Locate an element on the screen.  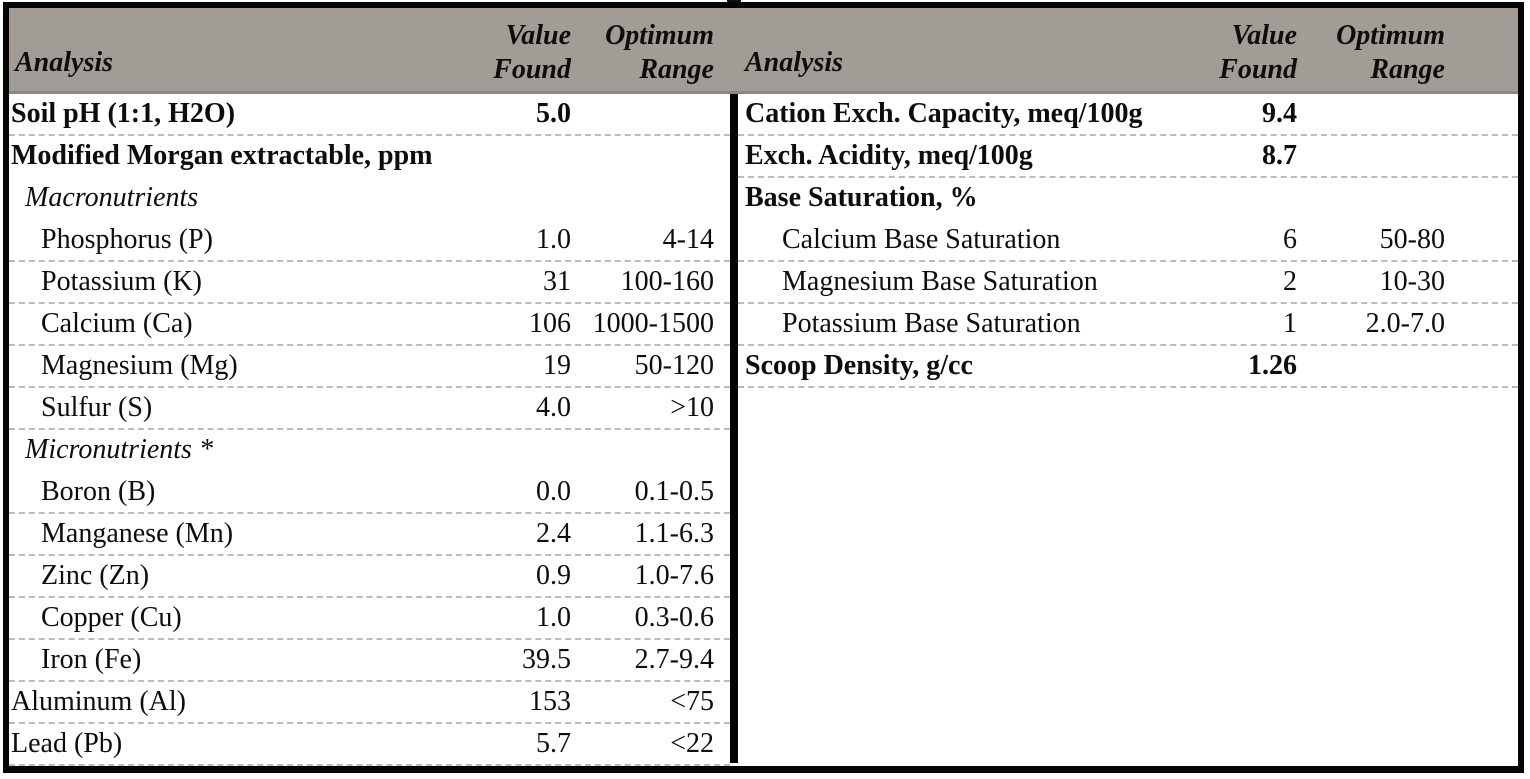
row-value: 9.4 is located at coordinates (1279, 113).